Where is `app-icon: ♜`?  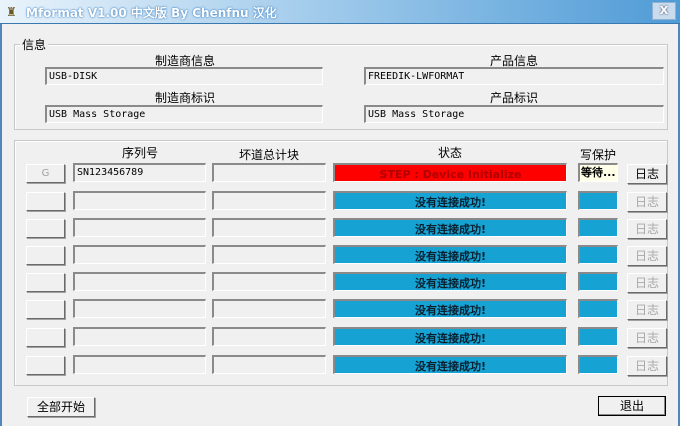 app-icon: ♜ is located at coordinates (11, 12).